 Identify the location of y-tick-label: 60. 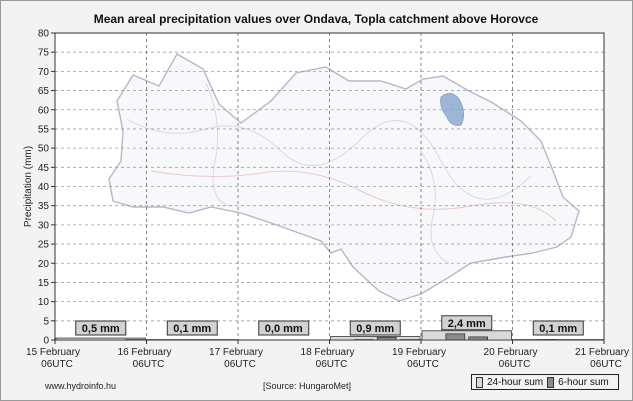
(44, 110).